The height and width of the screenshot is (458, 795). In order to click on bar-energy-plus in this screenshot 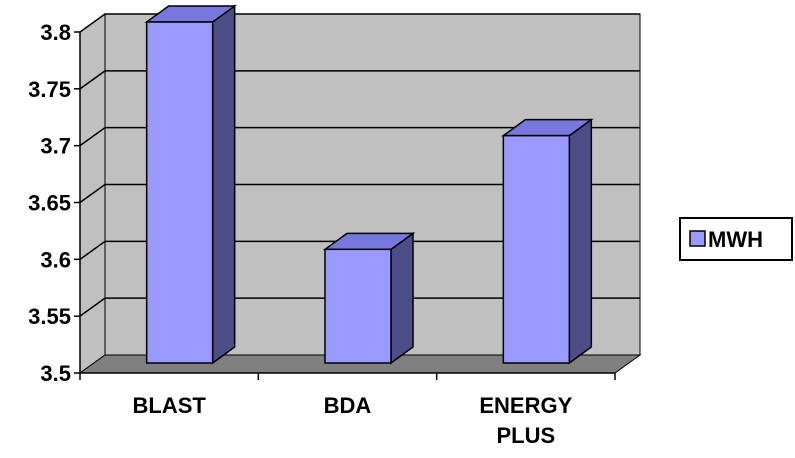, I will do `click(547, 241)`.